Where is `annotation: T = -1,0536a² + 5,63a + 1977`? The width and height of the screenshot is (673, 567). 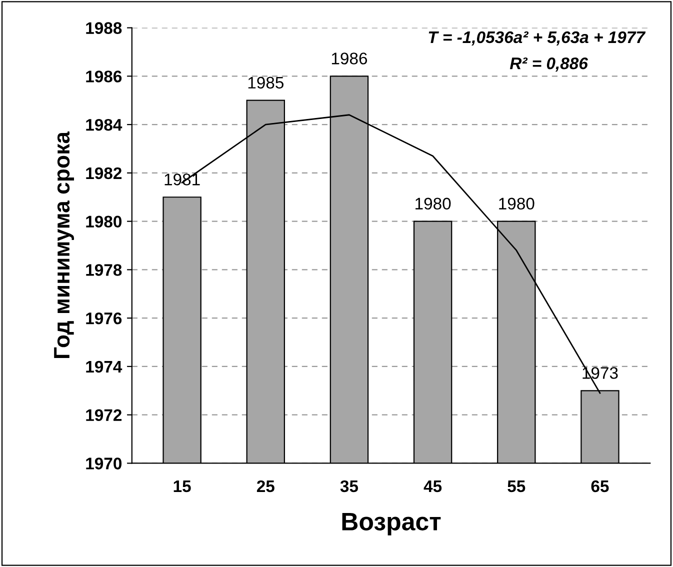
annotation: T = -1,0536a² + 5,63a + 1977 is located at coordinates (537, 38).